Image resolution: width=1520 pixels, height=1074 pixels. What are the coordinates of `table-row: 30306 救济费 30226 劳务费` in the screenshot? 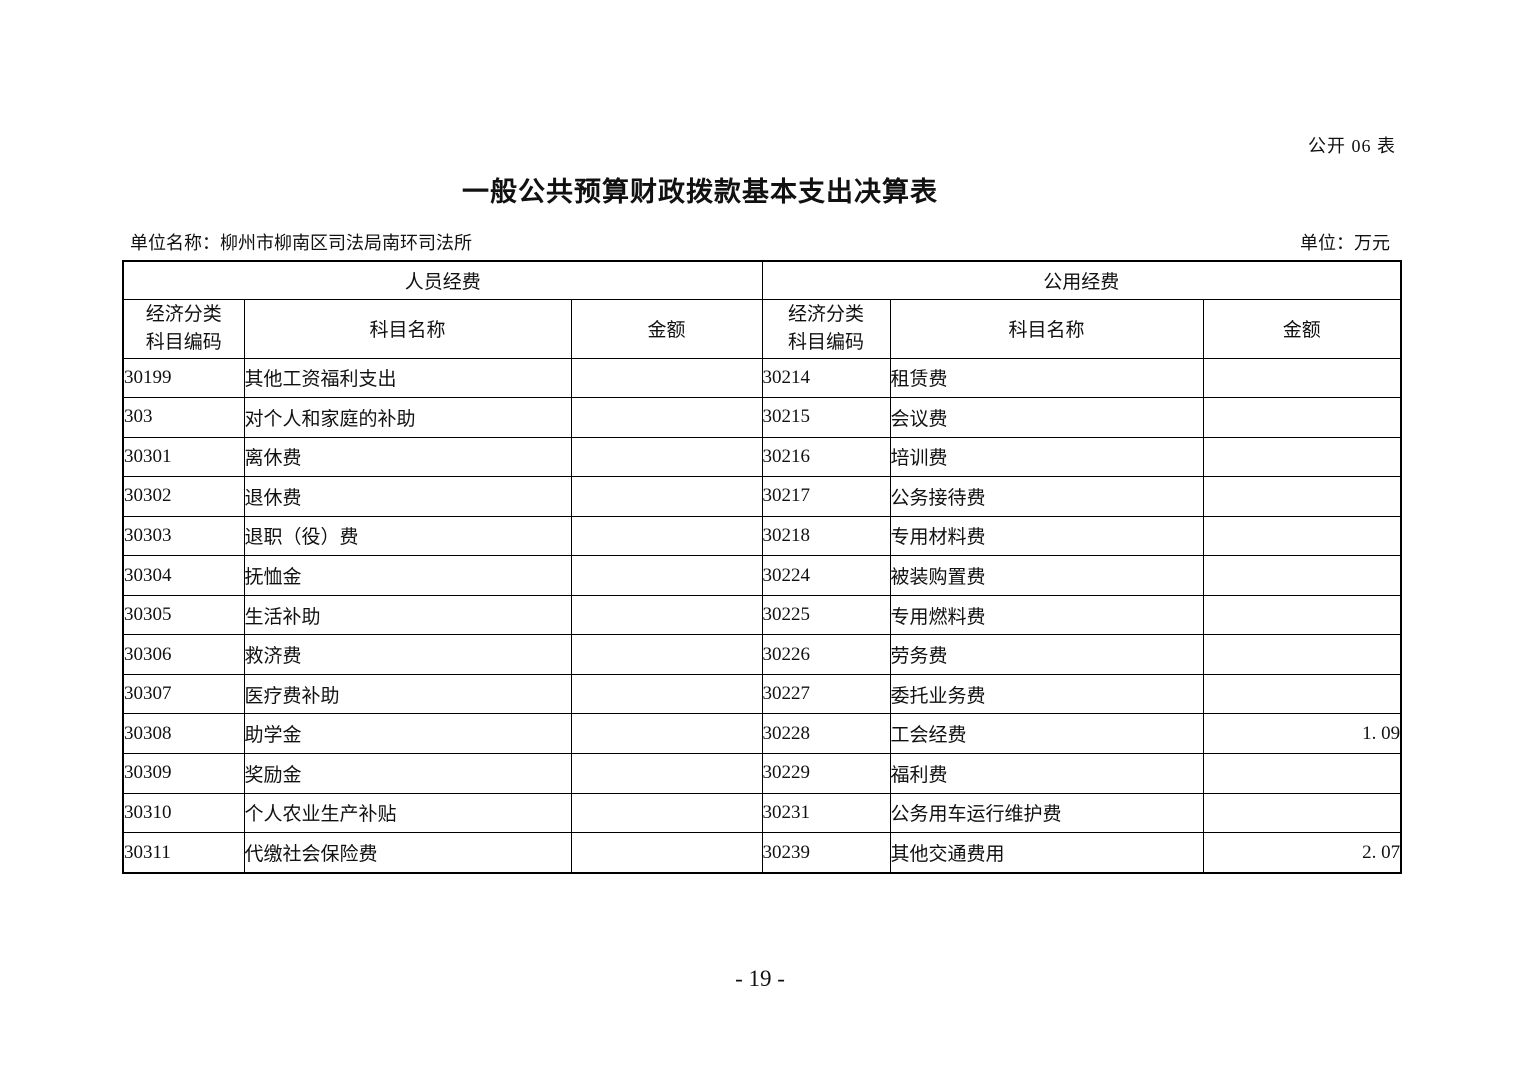 It's located at (762, 654).